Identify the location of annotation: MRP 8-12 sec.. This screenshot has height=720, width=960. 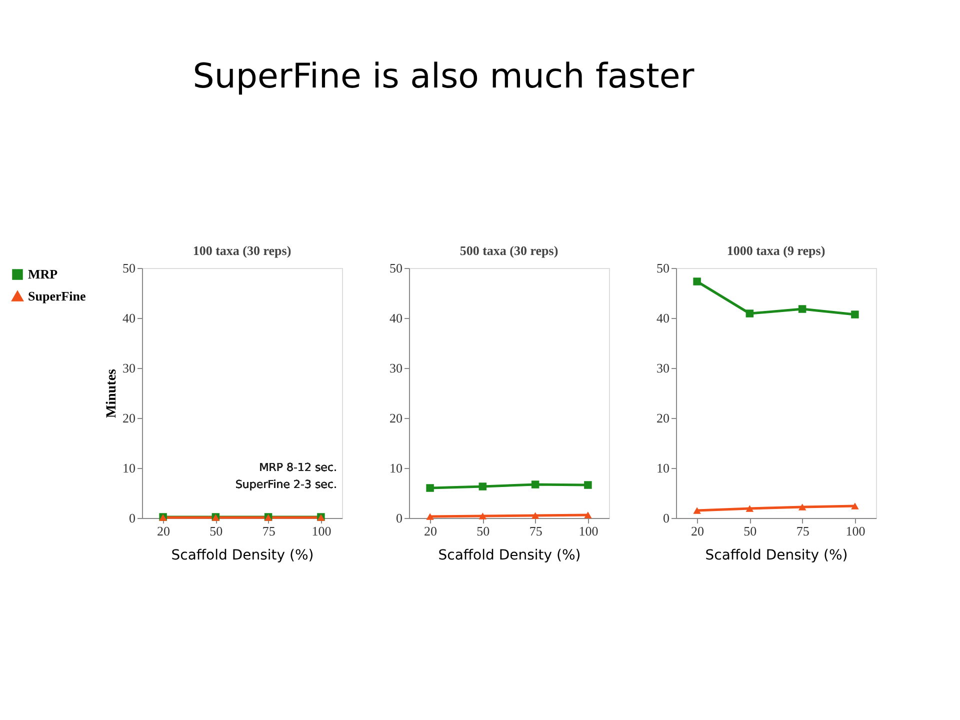
(298, 467).